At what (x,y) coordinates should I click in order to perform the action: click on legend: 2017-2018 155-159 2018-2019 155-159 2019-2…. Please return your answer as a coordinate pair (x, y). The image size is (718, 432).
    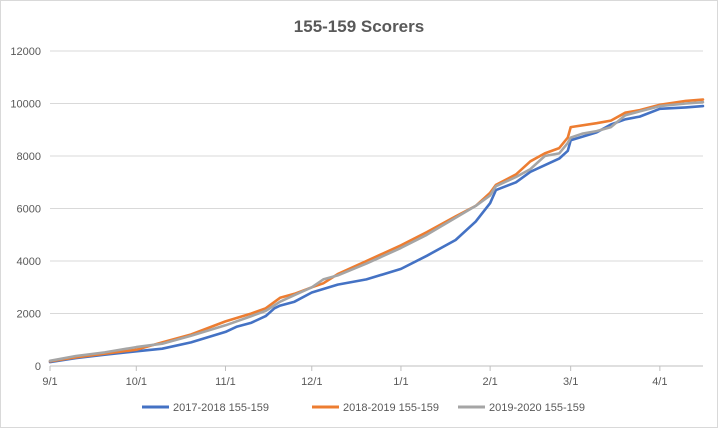
    Looking at the image, I should click on (363, 408).